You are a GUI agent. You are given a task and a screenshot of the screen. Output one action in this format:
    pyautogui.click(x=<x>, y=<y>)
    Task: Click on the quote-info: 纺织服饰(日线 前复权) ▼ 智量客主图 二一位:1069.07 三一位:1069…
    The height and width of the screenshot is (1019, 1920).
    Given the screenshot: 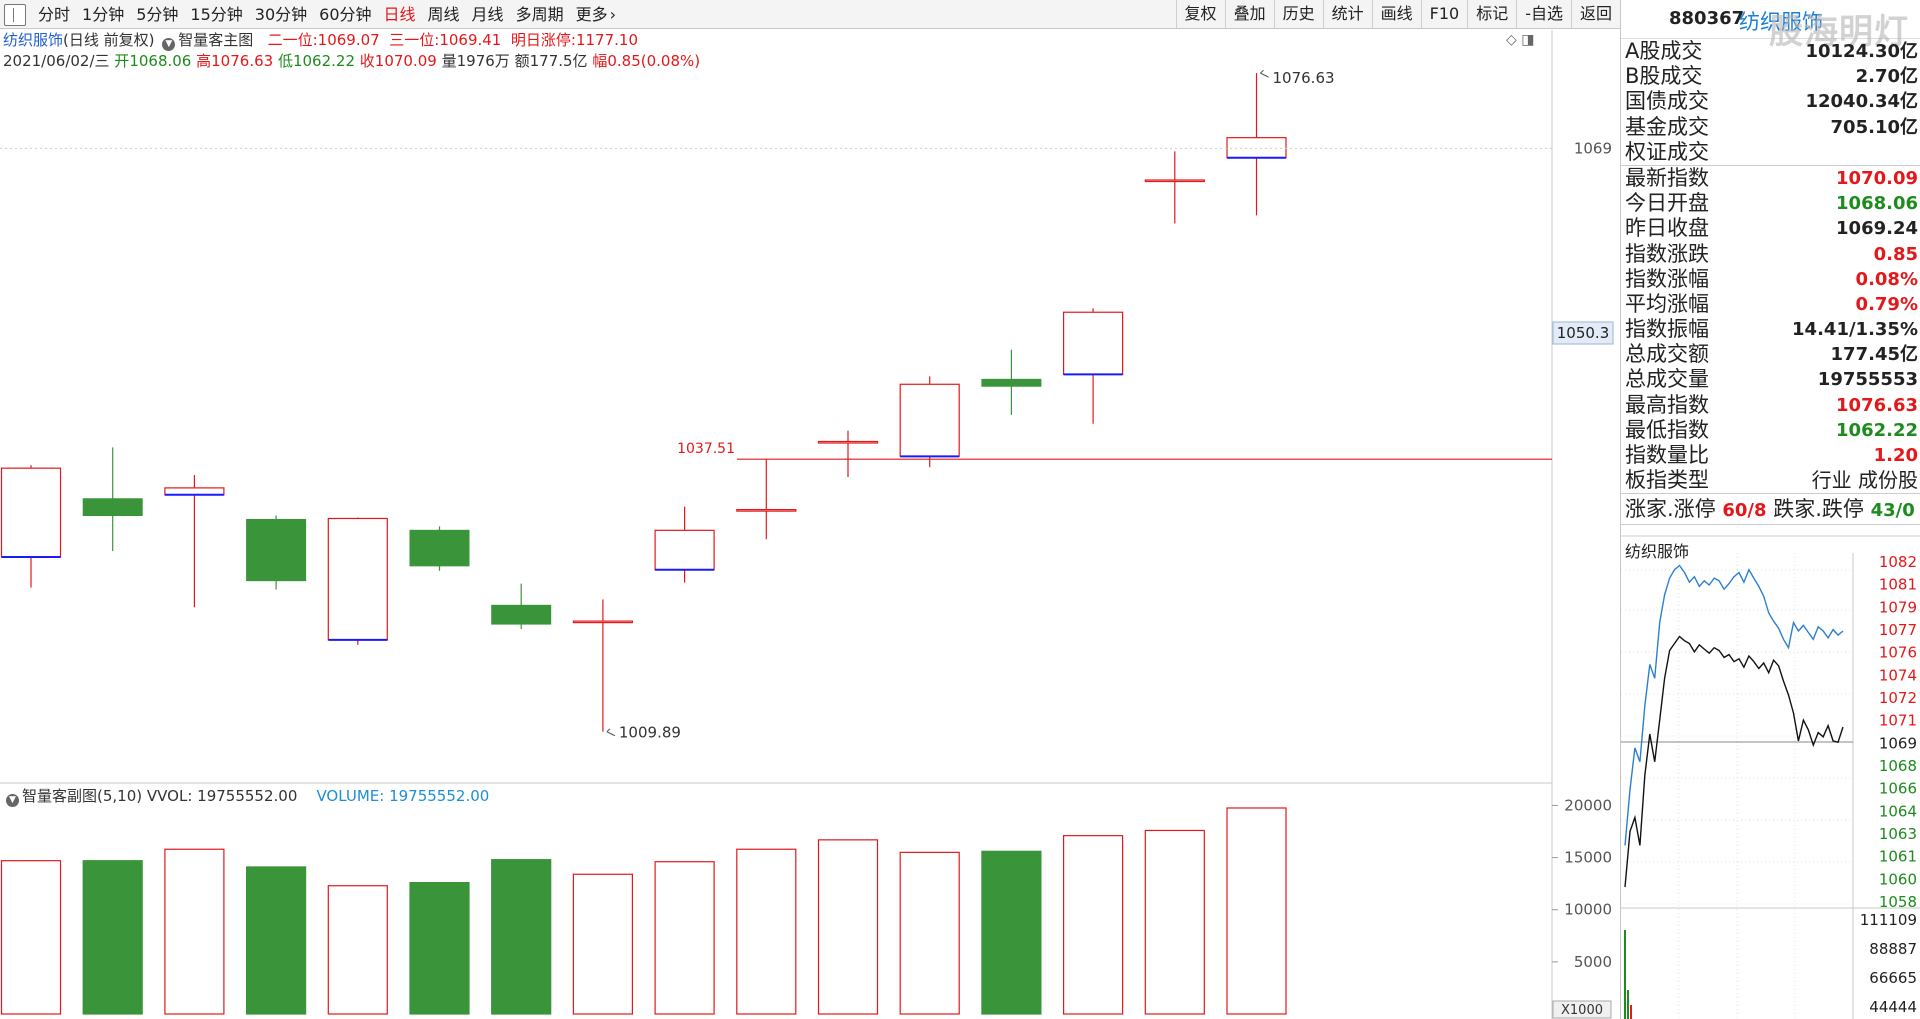 What is the action you would take?
    pyautogui.click(x=351, y=50)
    